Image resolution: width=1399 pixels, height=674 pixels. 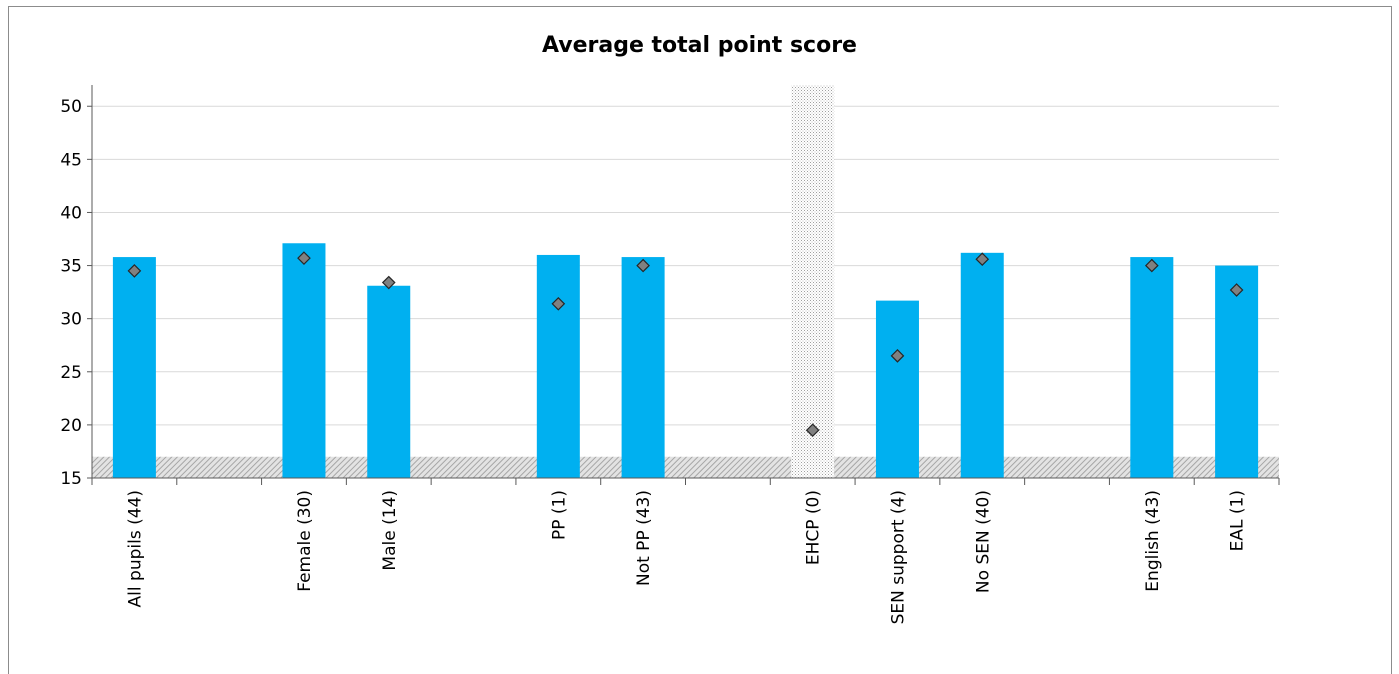 I want to click on y-tick-label: 25, so click(x=71, y=373).